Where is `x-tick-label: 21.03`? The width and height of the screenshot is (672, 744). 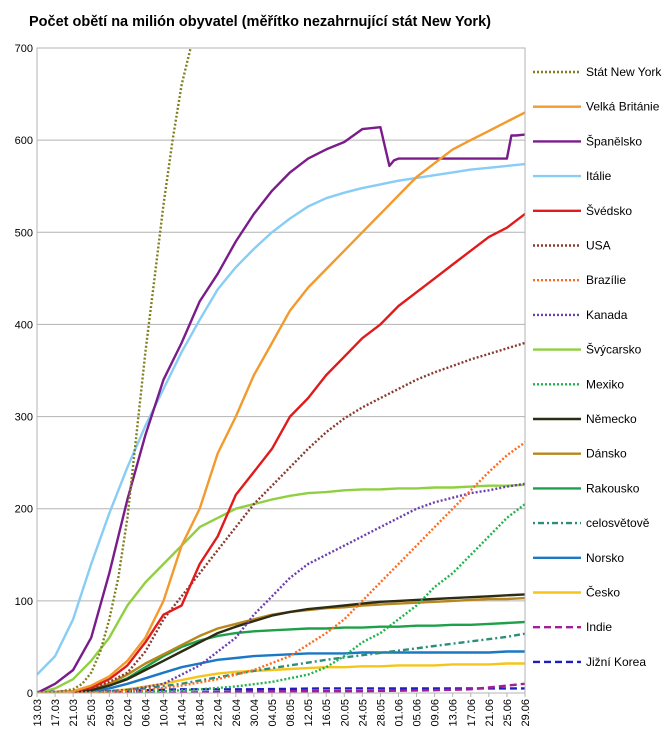 x-tick-label: 21.03 is located at coordinates (74, 713).